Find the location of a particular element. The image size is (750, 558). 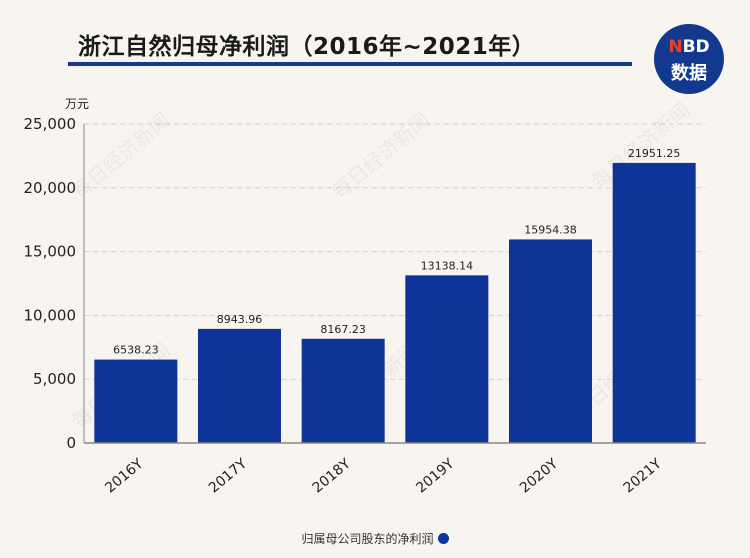

x-tick-label: 2019Y is located at coordinates (435, 476).